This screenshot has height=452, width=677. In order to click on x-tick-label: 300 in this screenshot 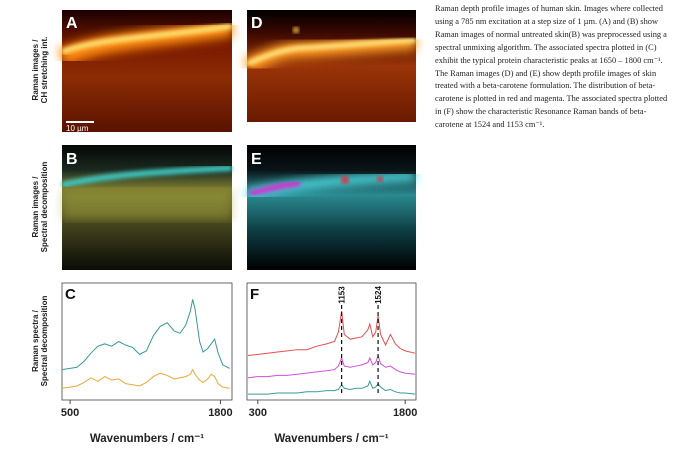, I will do `click(258, 413)`.